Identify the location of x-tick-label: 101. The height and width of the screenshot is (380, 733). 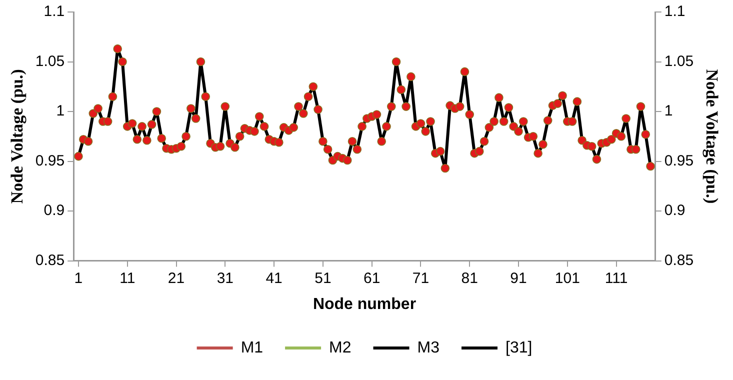
(567, 278).